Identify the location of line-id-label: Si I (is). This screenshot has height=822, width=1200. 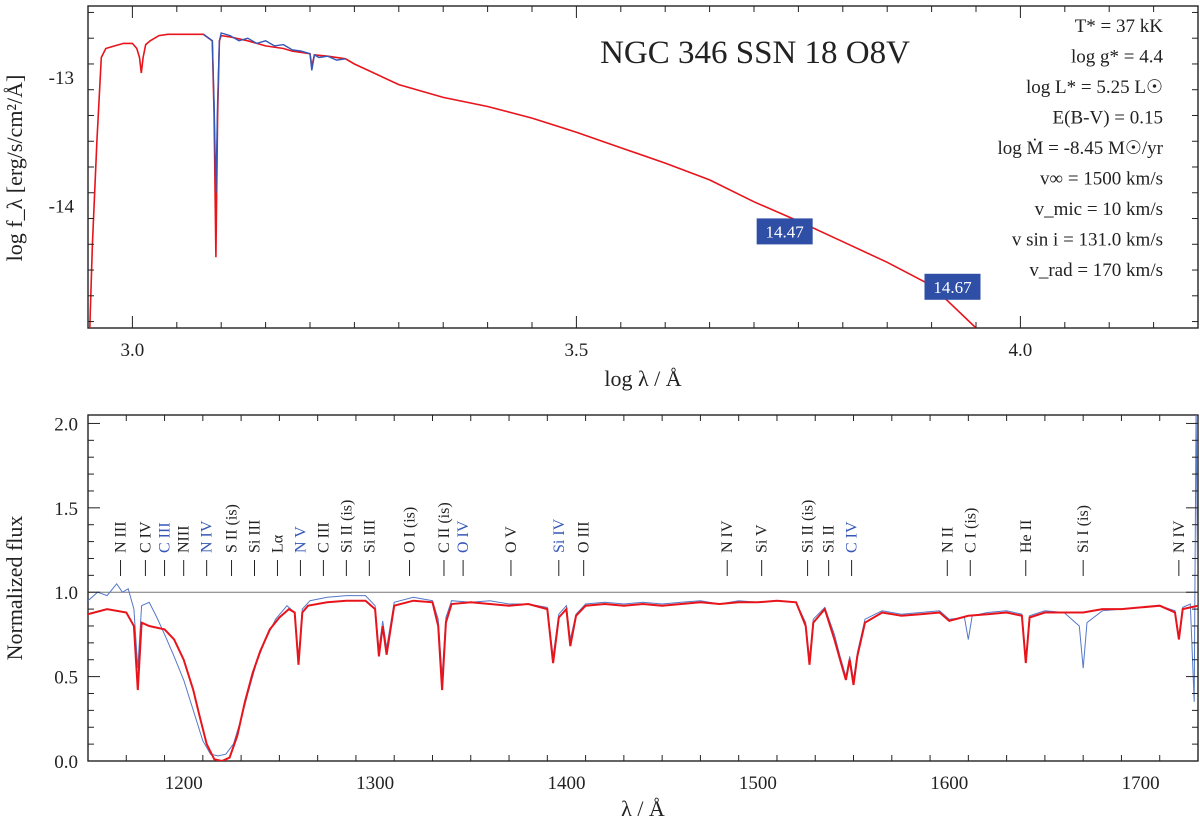
(1083, 529).